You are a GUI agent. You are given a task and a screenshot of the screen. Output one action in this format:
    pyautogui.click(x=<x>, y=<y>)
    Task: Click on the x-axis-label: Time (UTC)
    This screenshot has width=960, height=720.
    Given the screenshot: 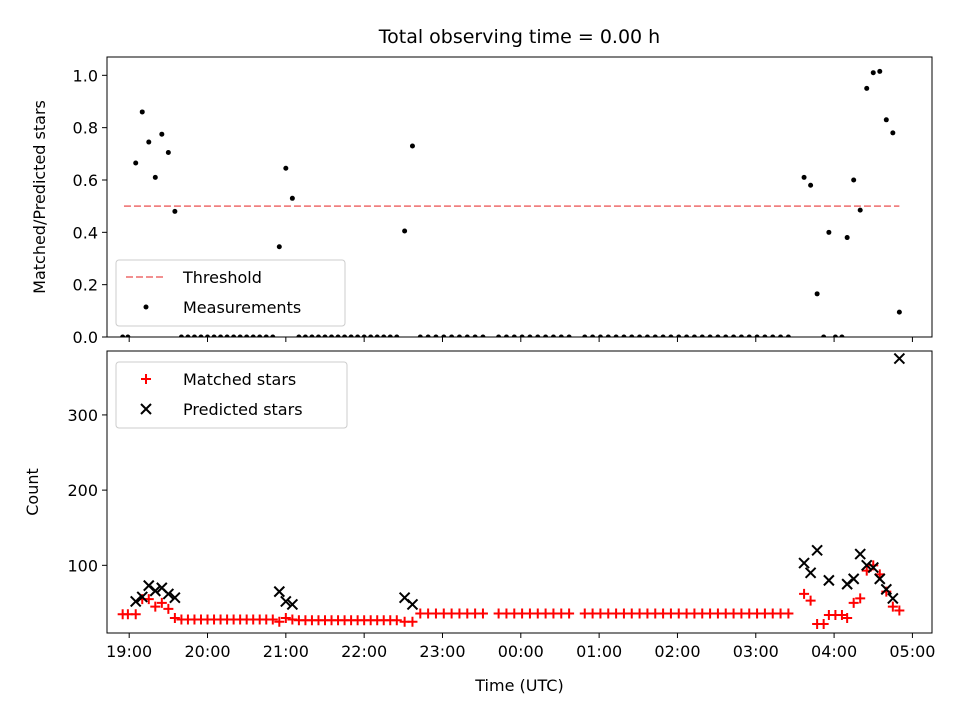 What is the action you would take?
    pyautogui.click(x=518, y=685)
    